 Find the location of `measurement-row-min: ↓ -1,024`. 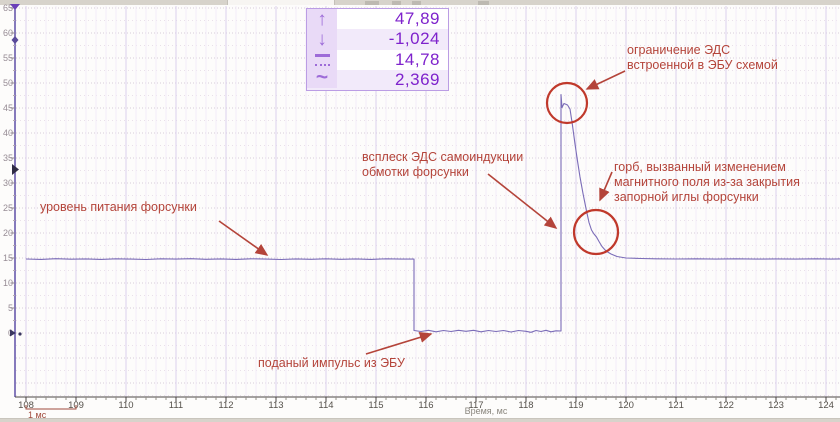

measurement-row-min: ↓ -1,024 is located at coordinates (377, 39).